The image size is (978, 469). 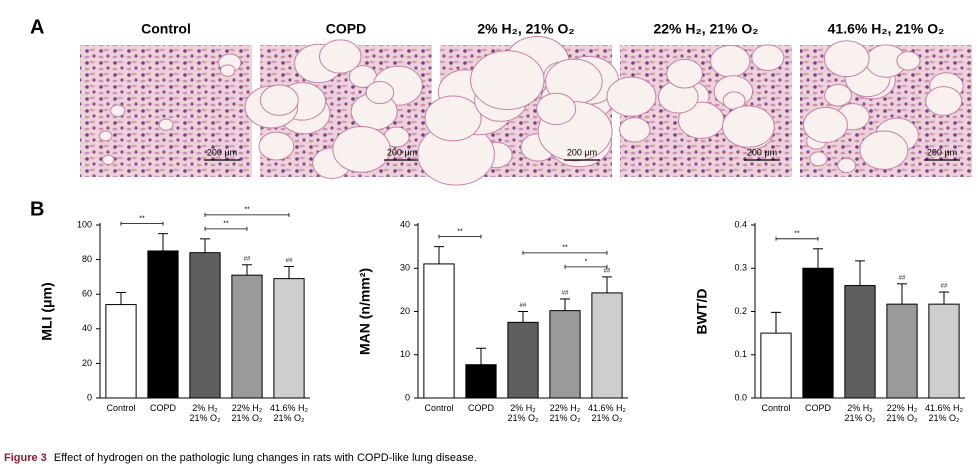 What do you see at coordinates (740, 311) in the screenshot?
I see `y-tick-label: 0.2` at bounding box center [740, 311].